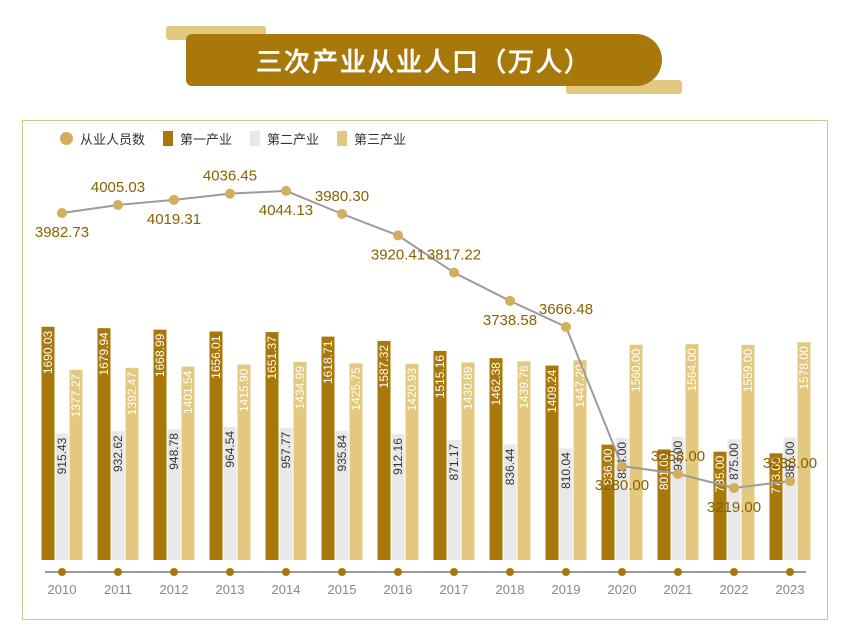  What do you see at coordinates (804, 451) in the screenshot?
I see `bar-tertiary-2023` at bounding box center [804, 451].